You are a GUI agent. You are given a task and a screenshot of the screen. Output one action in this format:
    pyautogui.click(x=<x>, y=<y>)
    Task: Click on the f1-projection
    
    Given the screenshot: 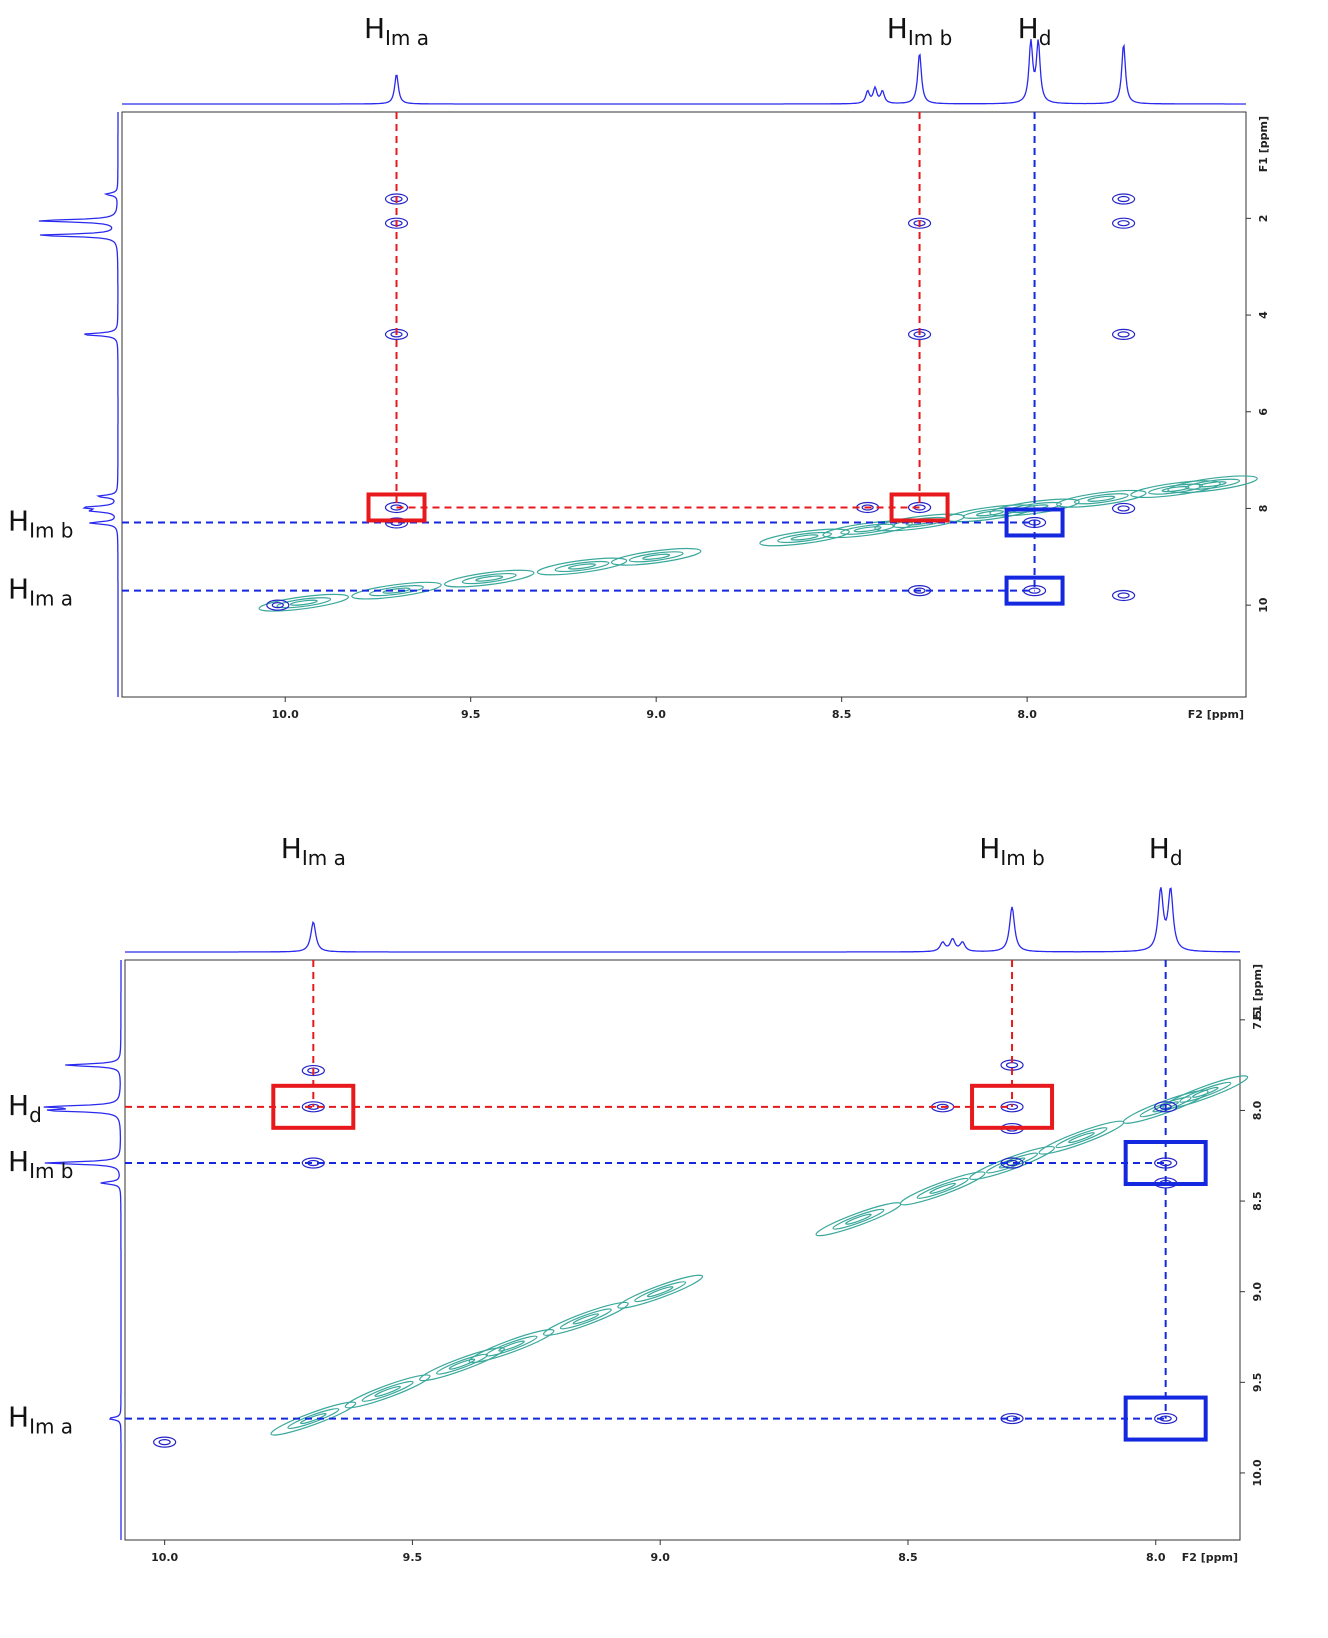 What is the action you would take?
    pyautogui.click(x=82, y=1250)
    